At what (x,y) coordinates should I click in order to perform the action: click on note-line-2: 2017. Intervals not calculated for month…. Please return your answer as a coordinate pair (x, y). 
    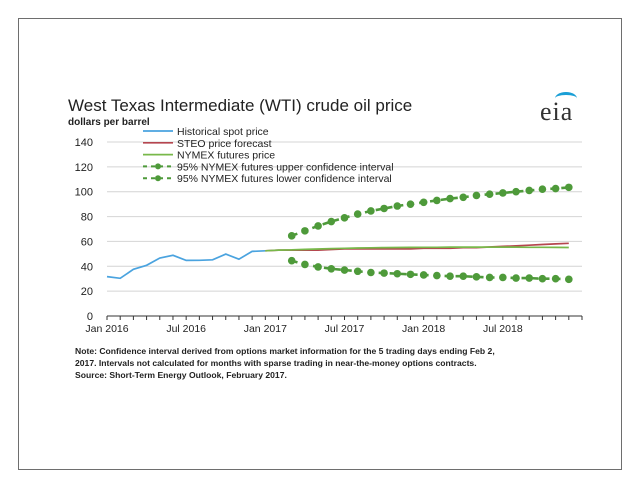
    Looking at the image, I should click on (276, 363).